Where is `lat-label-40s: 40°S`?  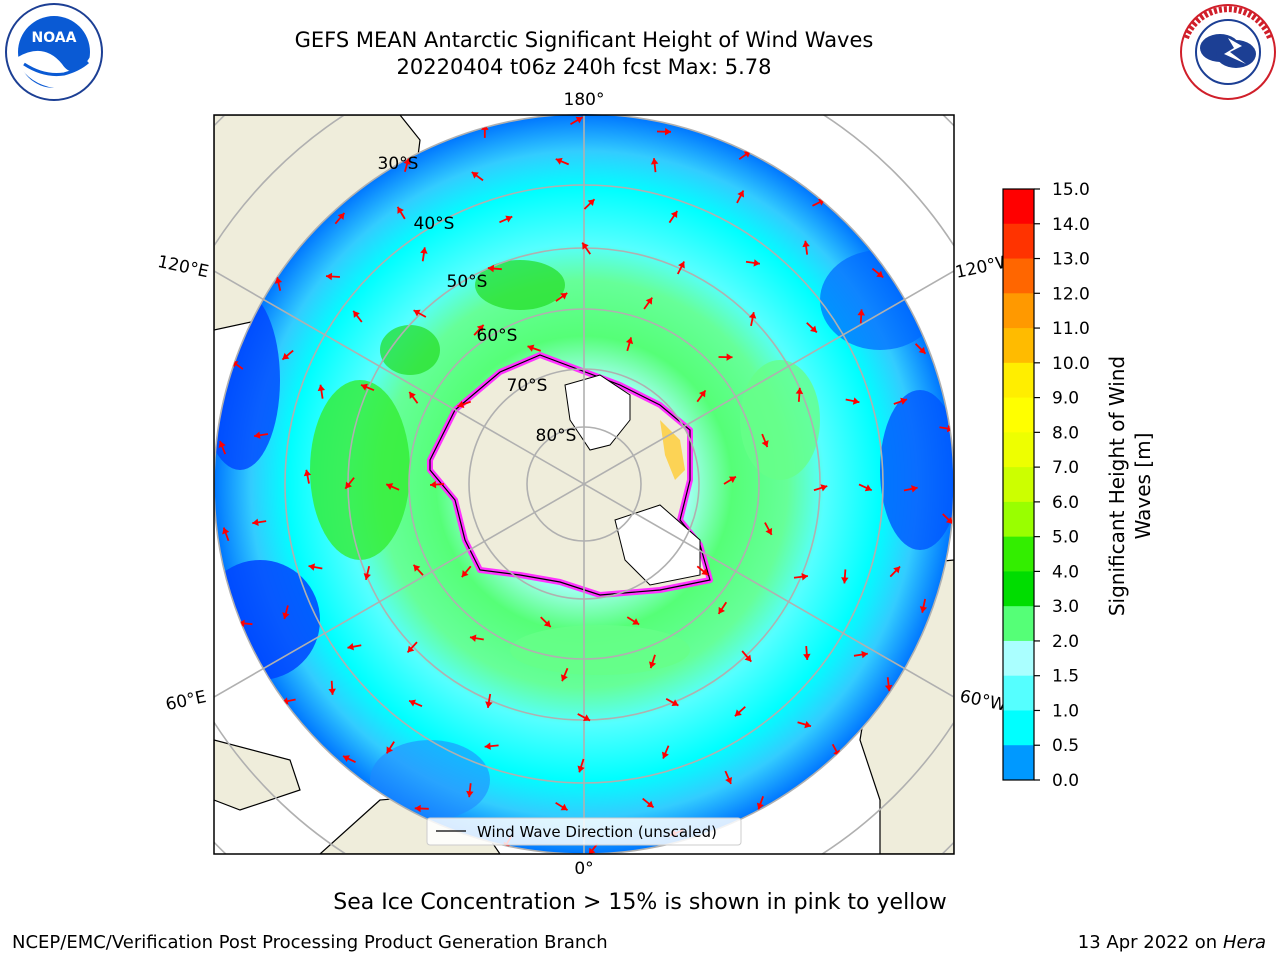 lat-label-40s: 40°S is located at coordinates (434, 224).